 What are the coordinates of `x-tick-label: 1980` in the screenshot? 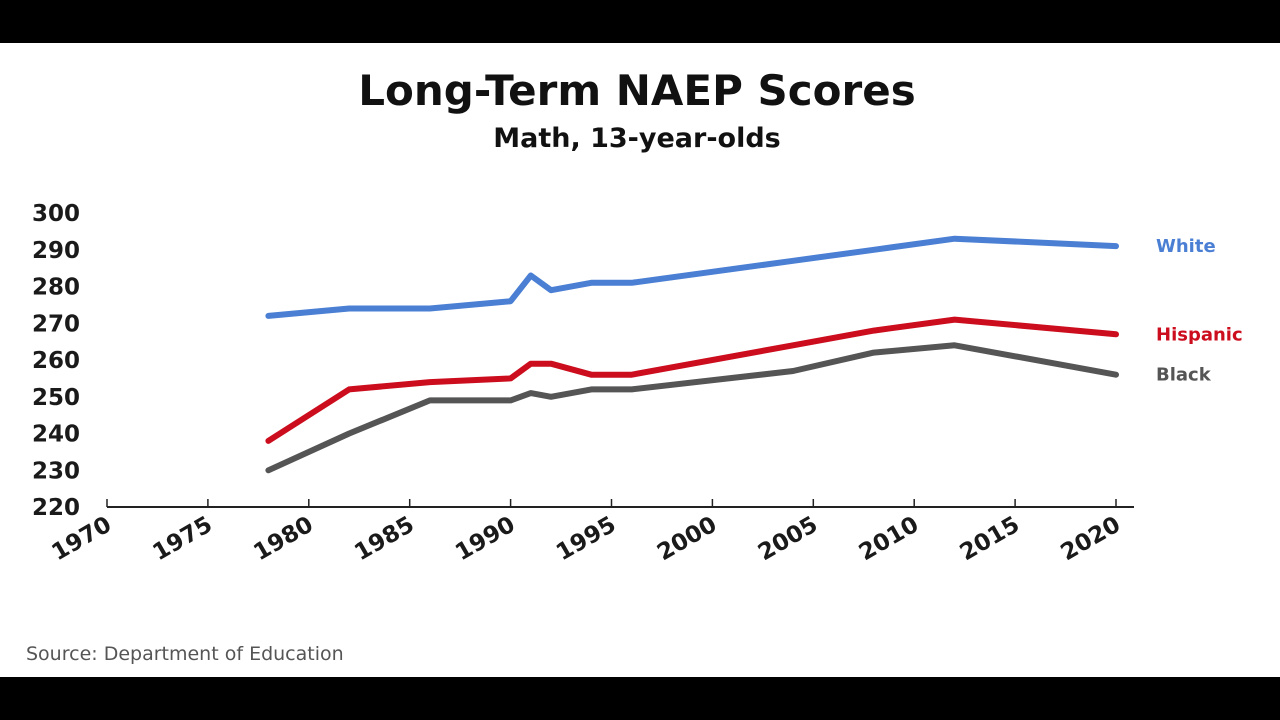 It's located at (283, 539).